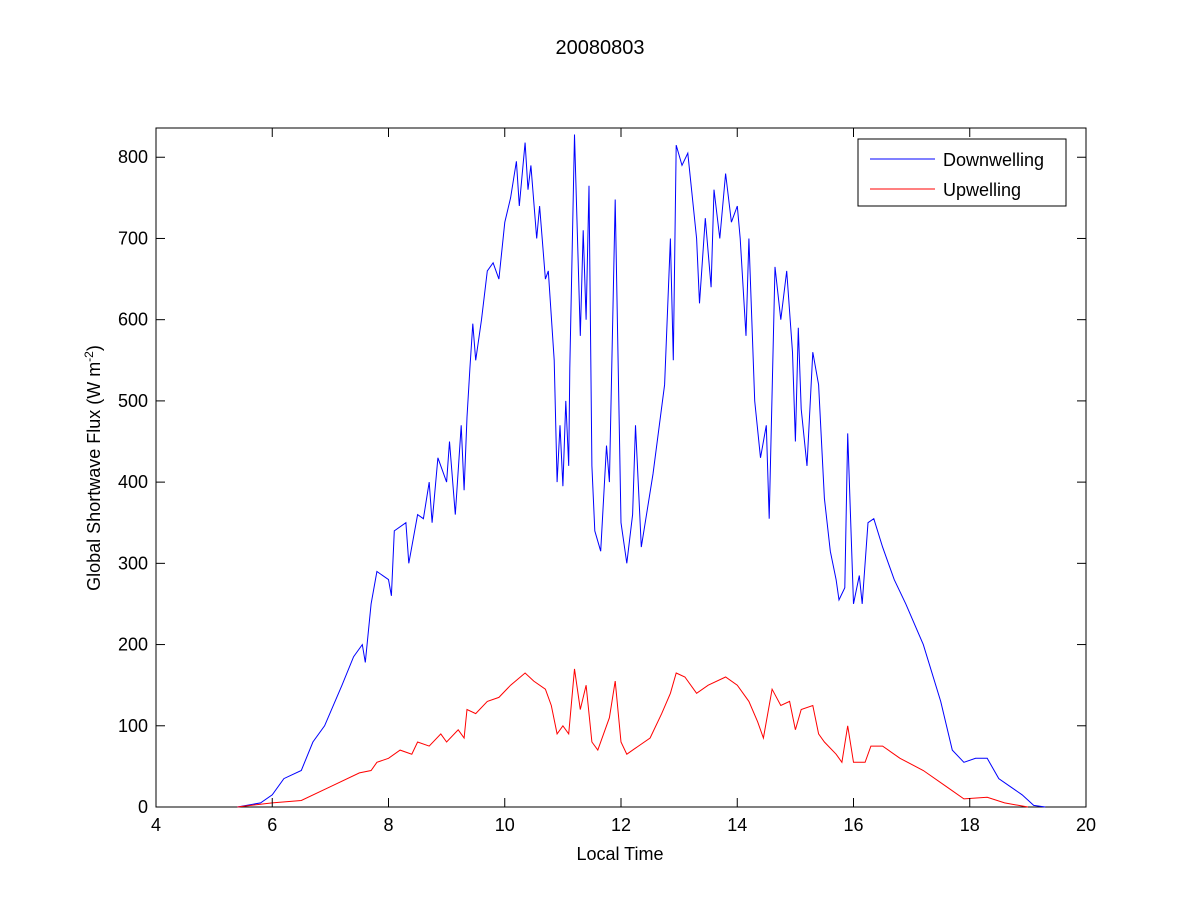  Describe the element at coordinates (505, 825) in the screenshot. I see `x-tick-label: 10` at that location.